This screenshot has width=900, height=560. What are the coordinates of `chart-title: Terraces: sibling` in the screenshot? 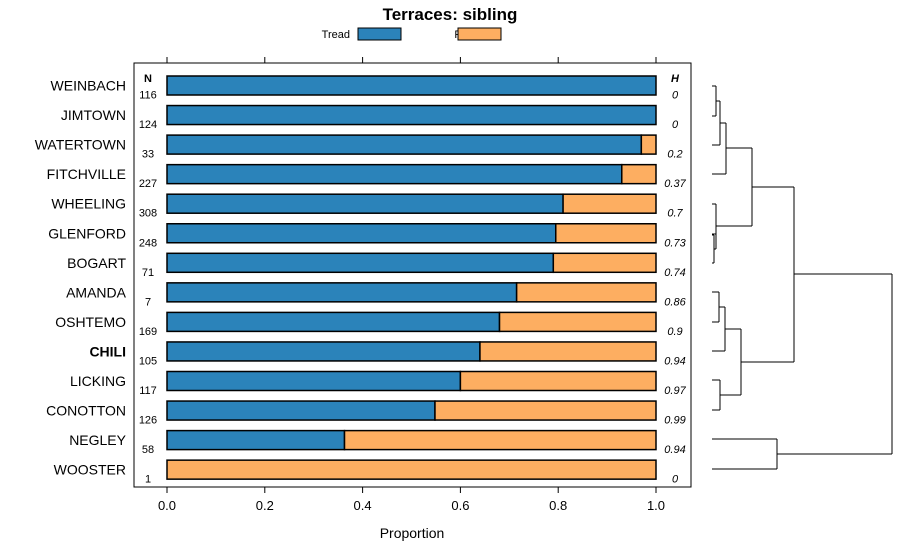 It's located at (450, 14).